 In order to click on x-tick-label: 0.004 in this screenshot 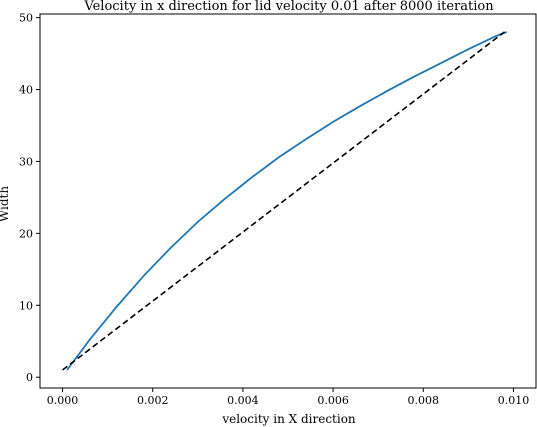, I will do `click(243, 400)`.